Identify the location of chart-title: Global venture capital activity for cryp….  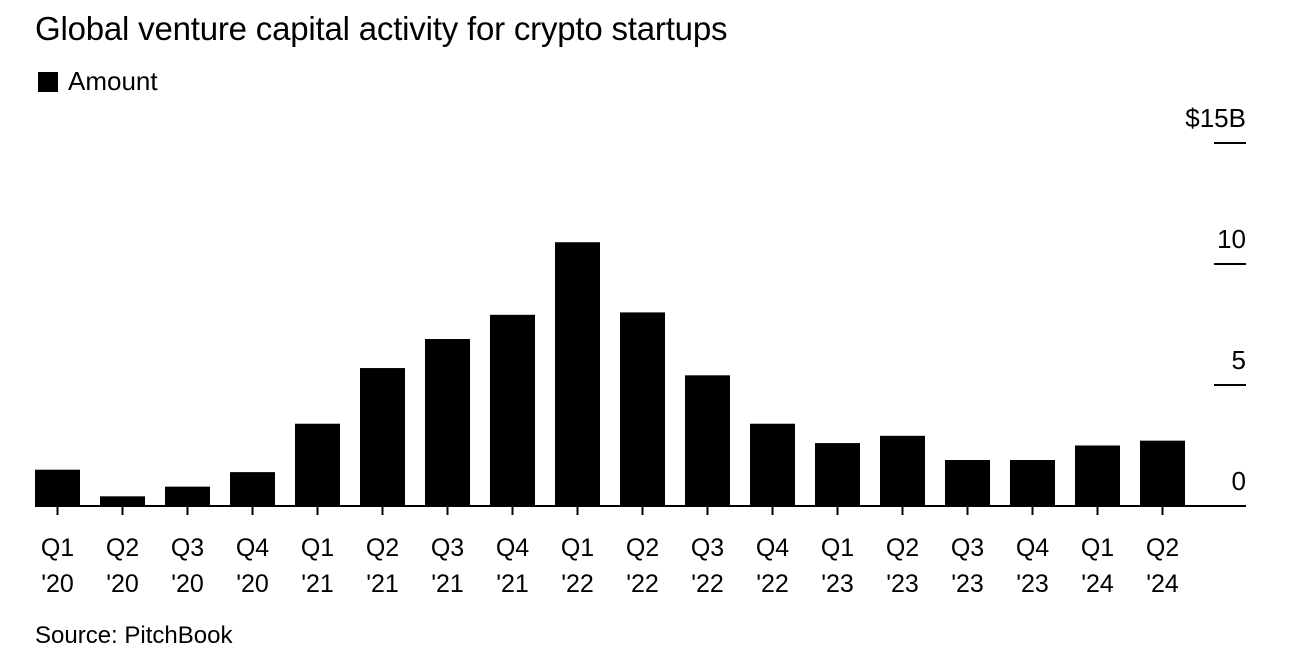
(381, 28).